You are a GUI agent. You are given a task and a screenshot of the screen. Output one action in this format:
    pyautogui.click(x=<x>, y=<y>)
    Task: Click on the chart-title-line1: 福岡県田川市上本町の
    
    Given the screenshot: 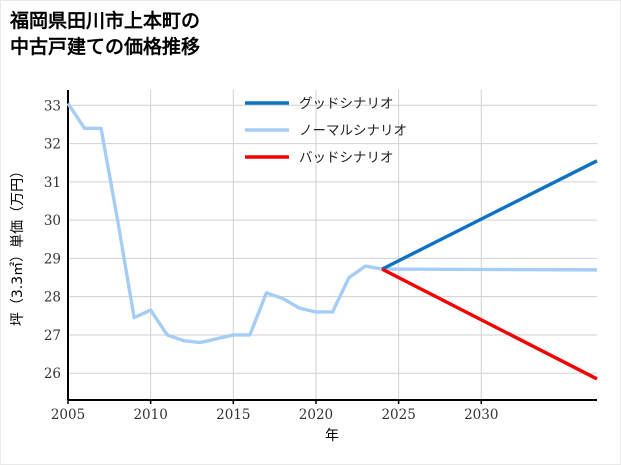 What is the action you would take?
    pyautogui.click(x=104, y=20)
    